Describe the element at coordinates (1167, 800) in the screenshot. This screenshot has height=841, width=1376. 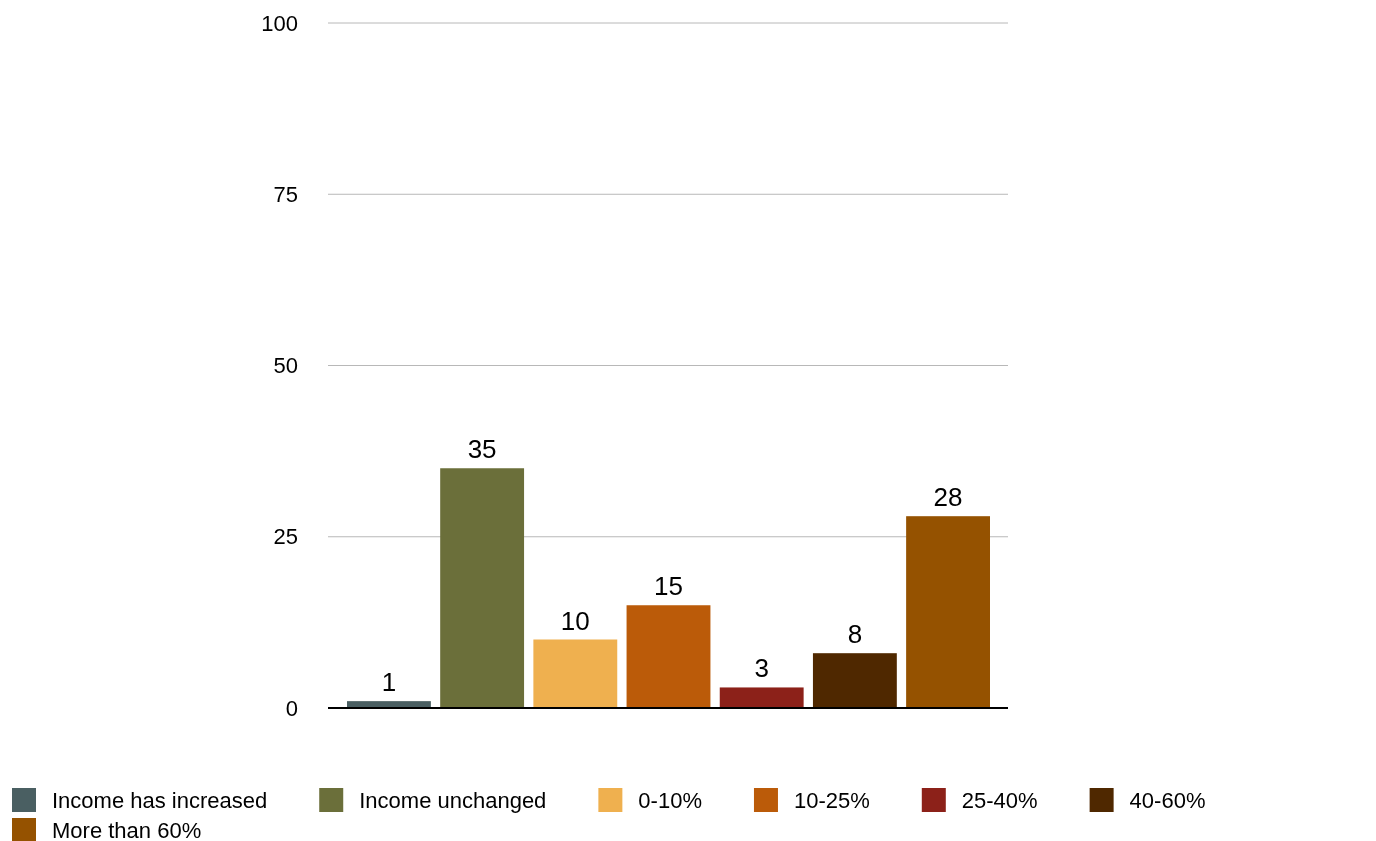
I see `legend-label: 40-60%` at that location.